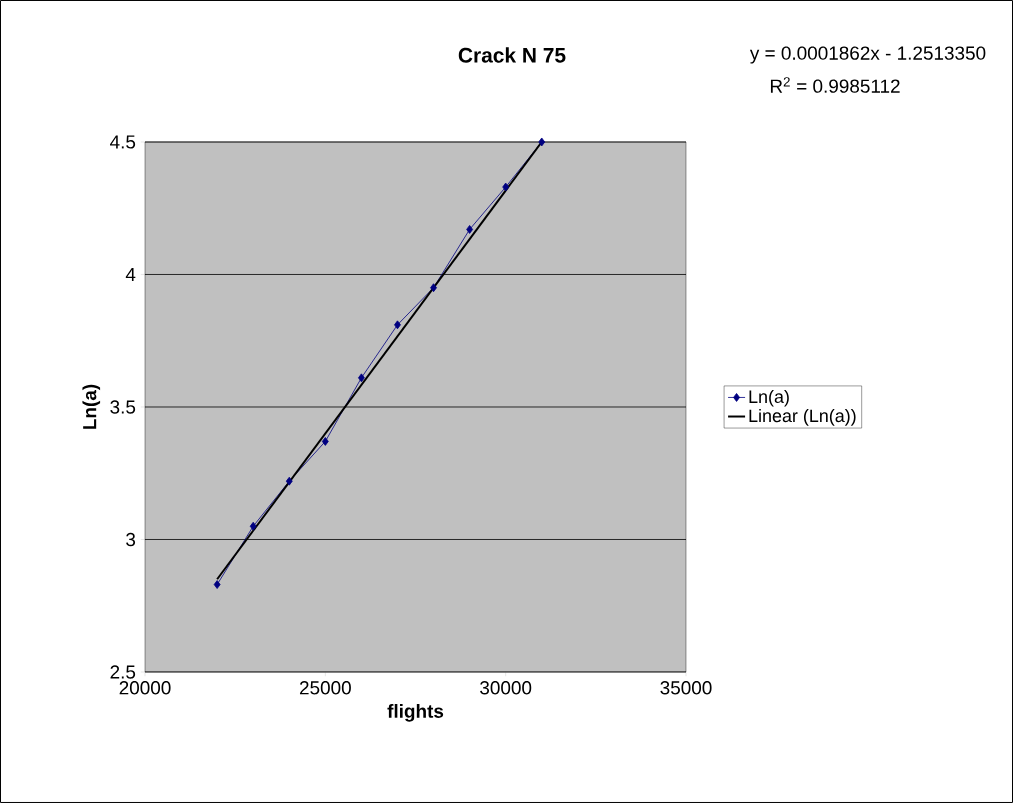 The height and width of the screenshot is (803, 1013). What do you see at coordinates (91, 406) in the screenshot?
I see `y-axis-title: Ln(a)` at bounding box center [91, 406].